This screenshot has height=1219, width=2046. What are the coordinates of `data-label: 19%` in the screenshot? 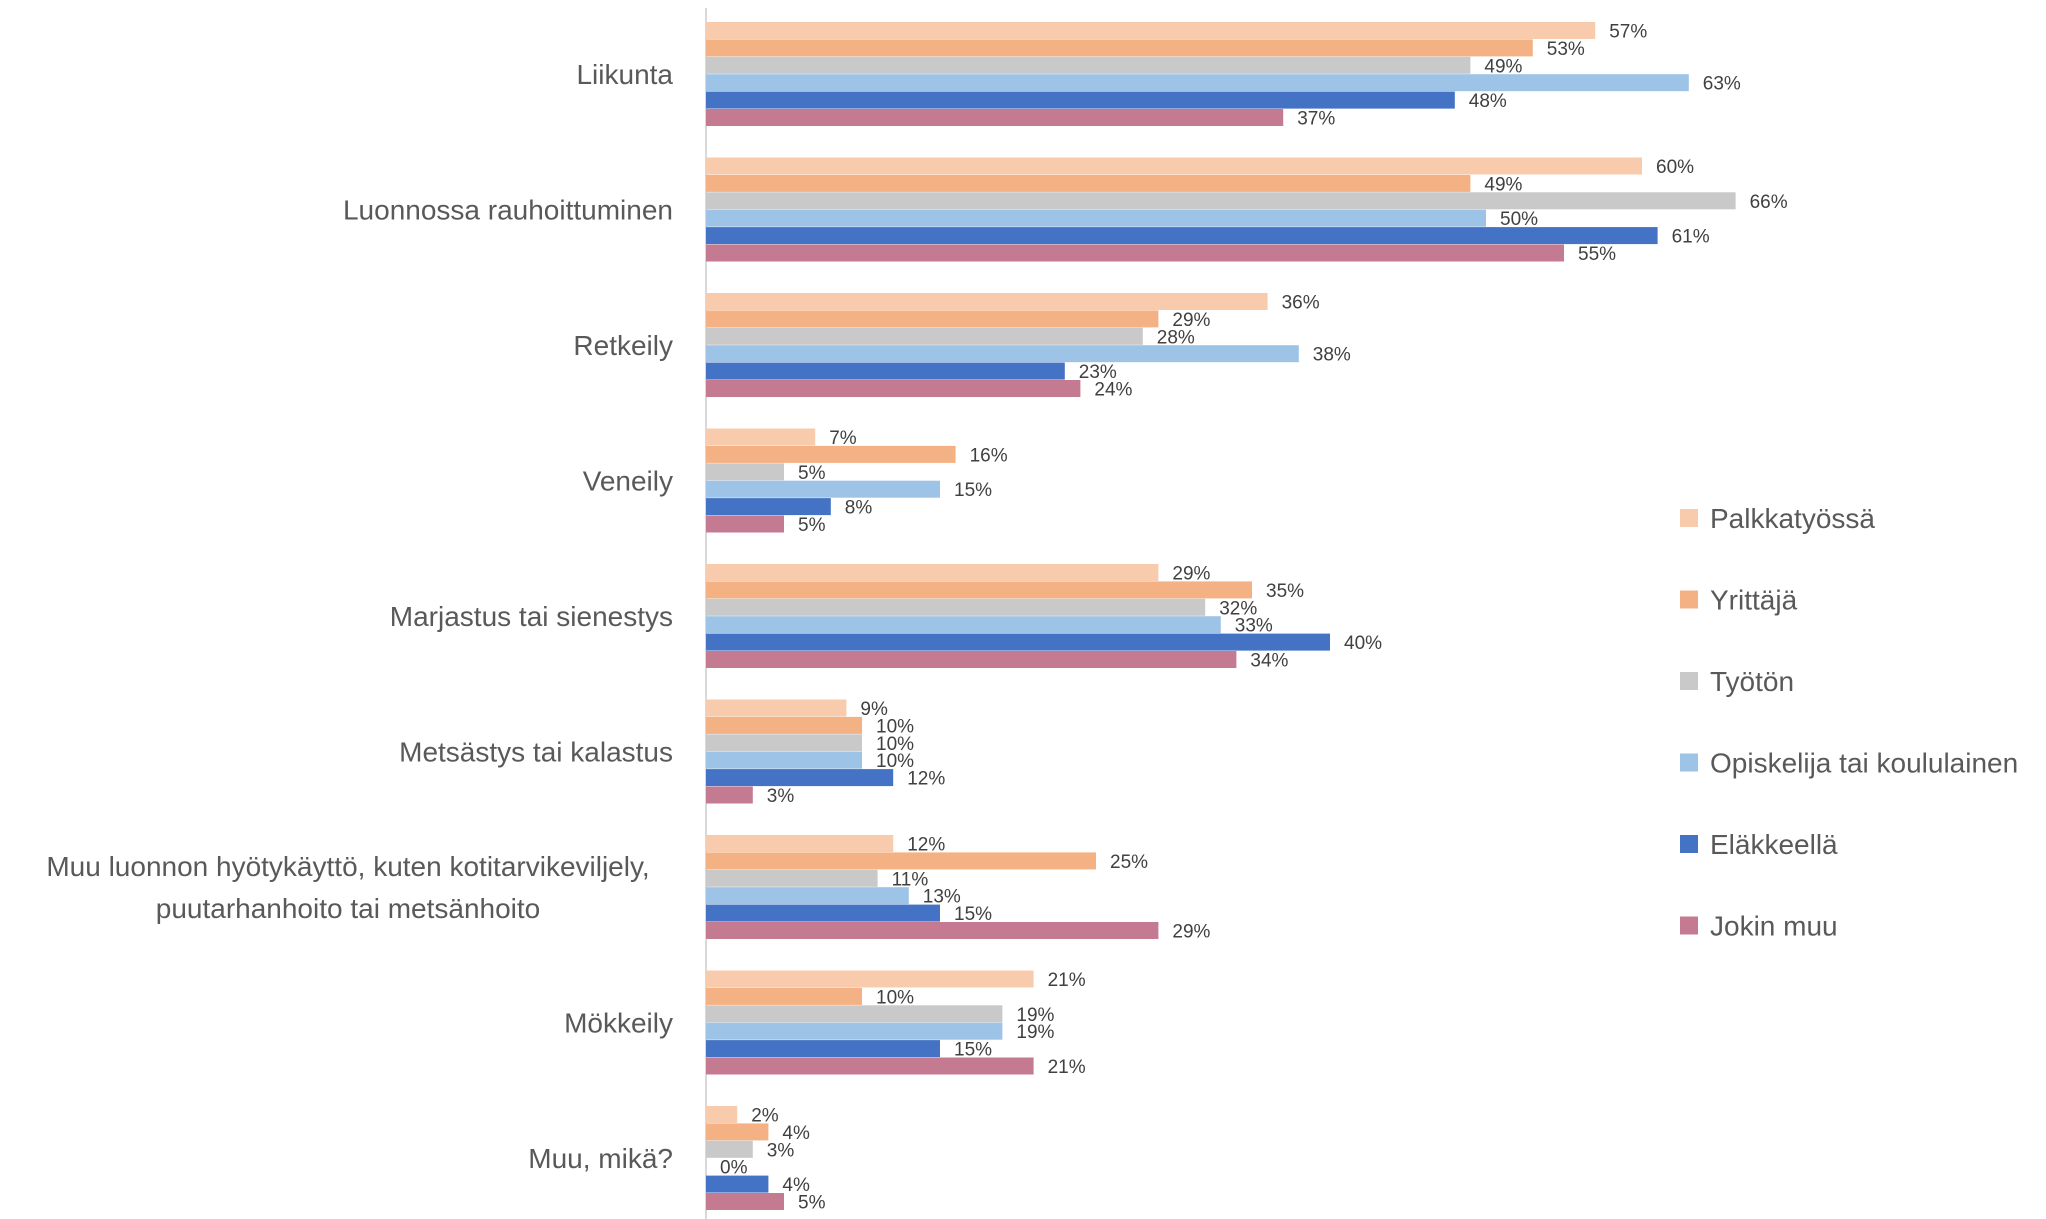 It's located at (1035, 1032).